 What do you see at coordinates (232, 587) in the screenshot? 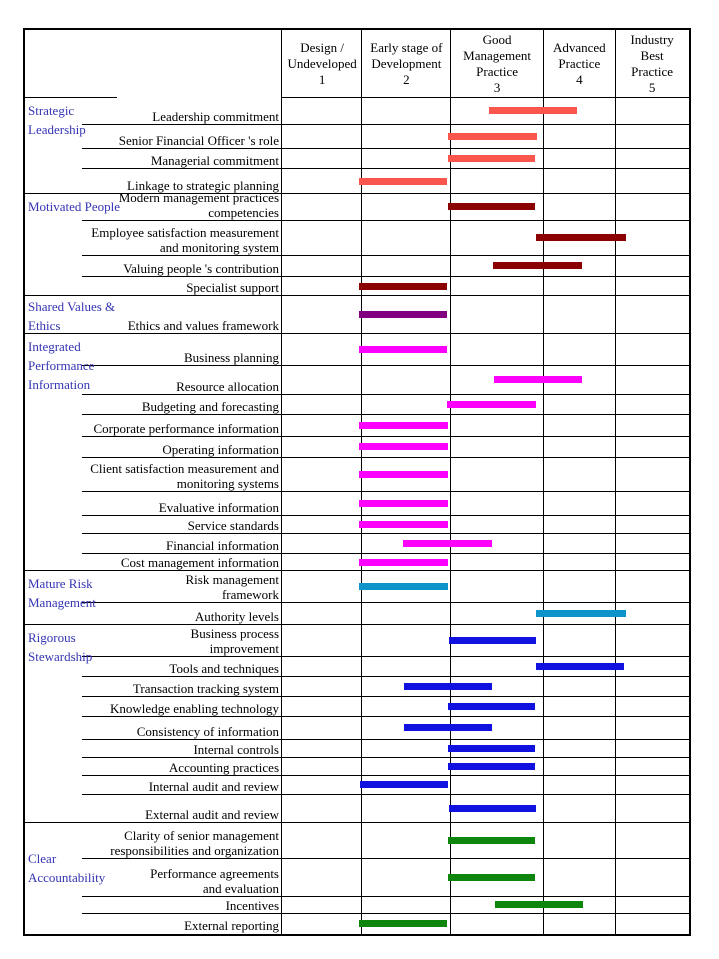
I see `row-label-text: Risk management framework` at bounding box center [232, 587].